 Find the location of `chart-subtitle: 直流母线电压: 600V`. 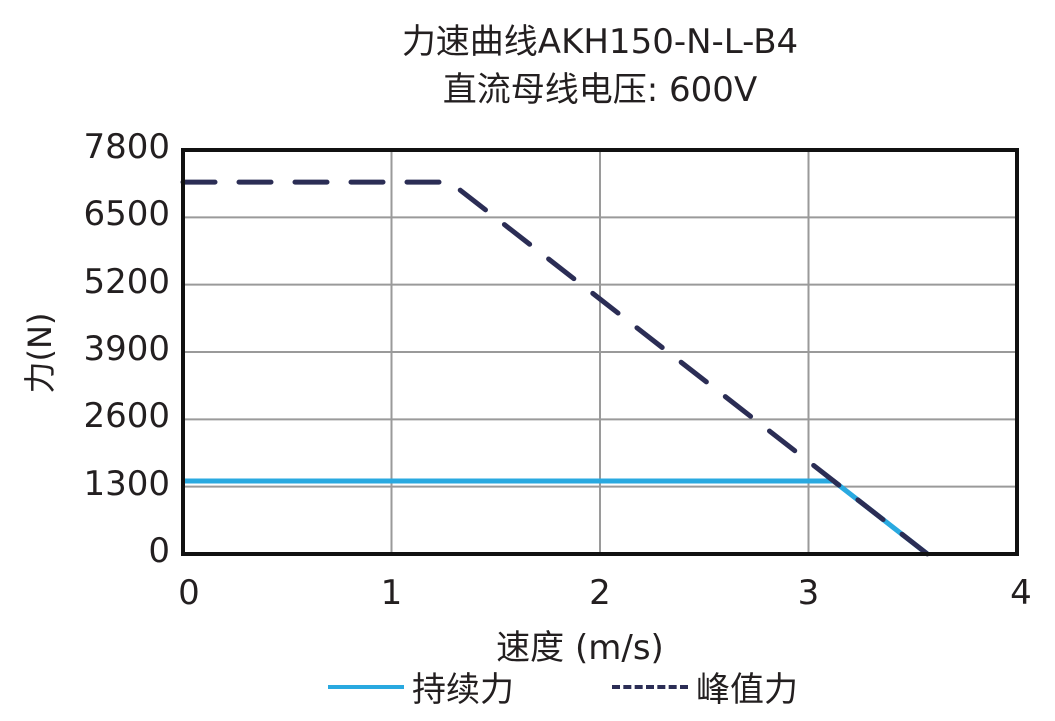

chart-subtitle: 直流母线电压: 600V is located at coordinates (600, 90).